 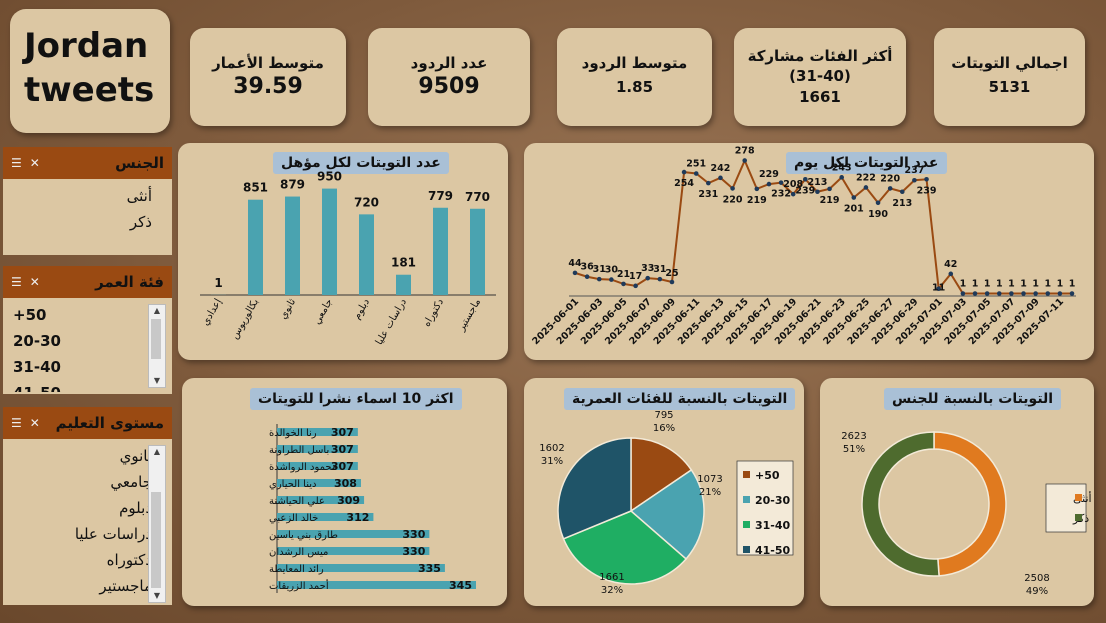 What do you see at coordinates (140, 222) in the screenshot?
I see `slicer-item: ذكر` at bounding box center [140, 222].